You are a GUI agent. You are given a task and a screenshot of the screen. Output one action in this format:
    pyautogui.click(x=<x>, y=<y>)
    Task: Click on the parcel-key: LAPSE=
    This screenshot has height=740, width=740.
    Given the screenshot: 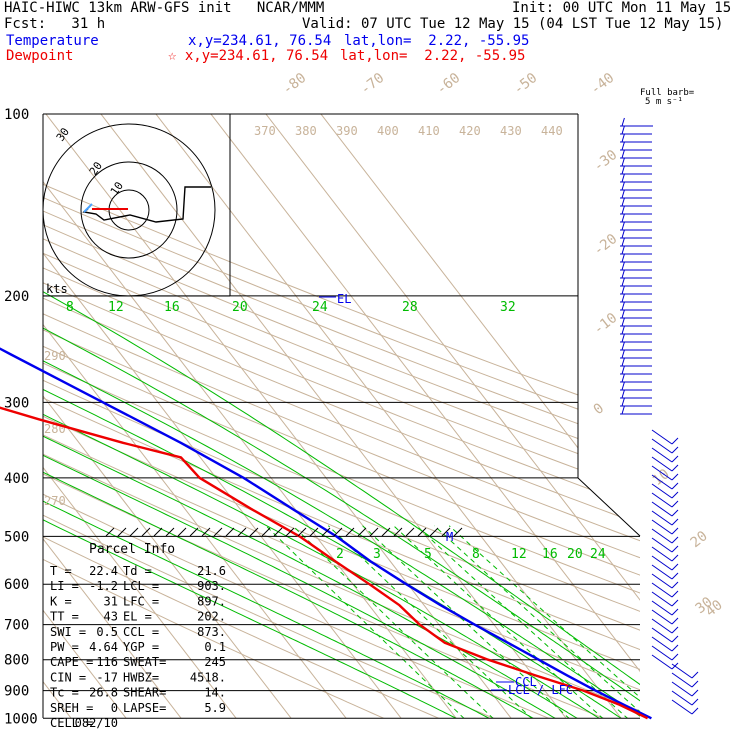 What is the action you would take?
    pyautogui.click(x=144, y=708)
    